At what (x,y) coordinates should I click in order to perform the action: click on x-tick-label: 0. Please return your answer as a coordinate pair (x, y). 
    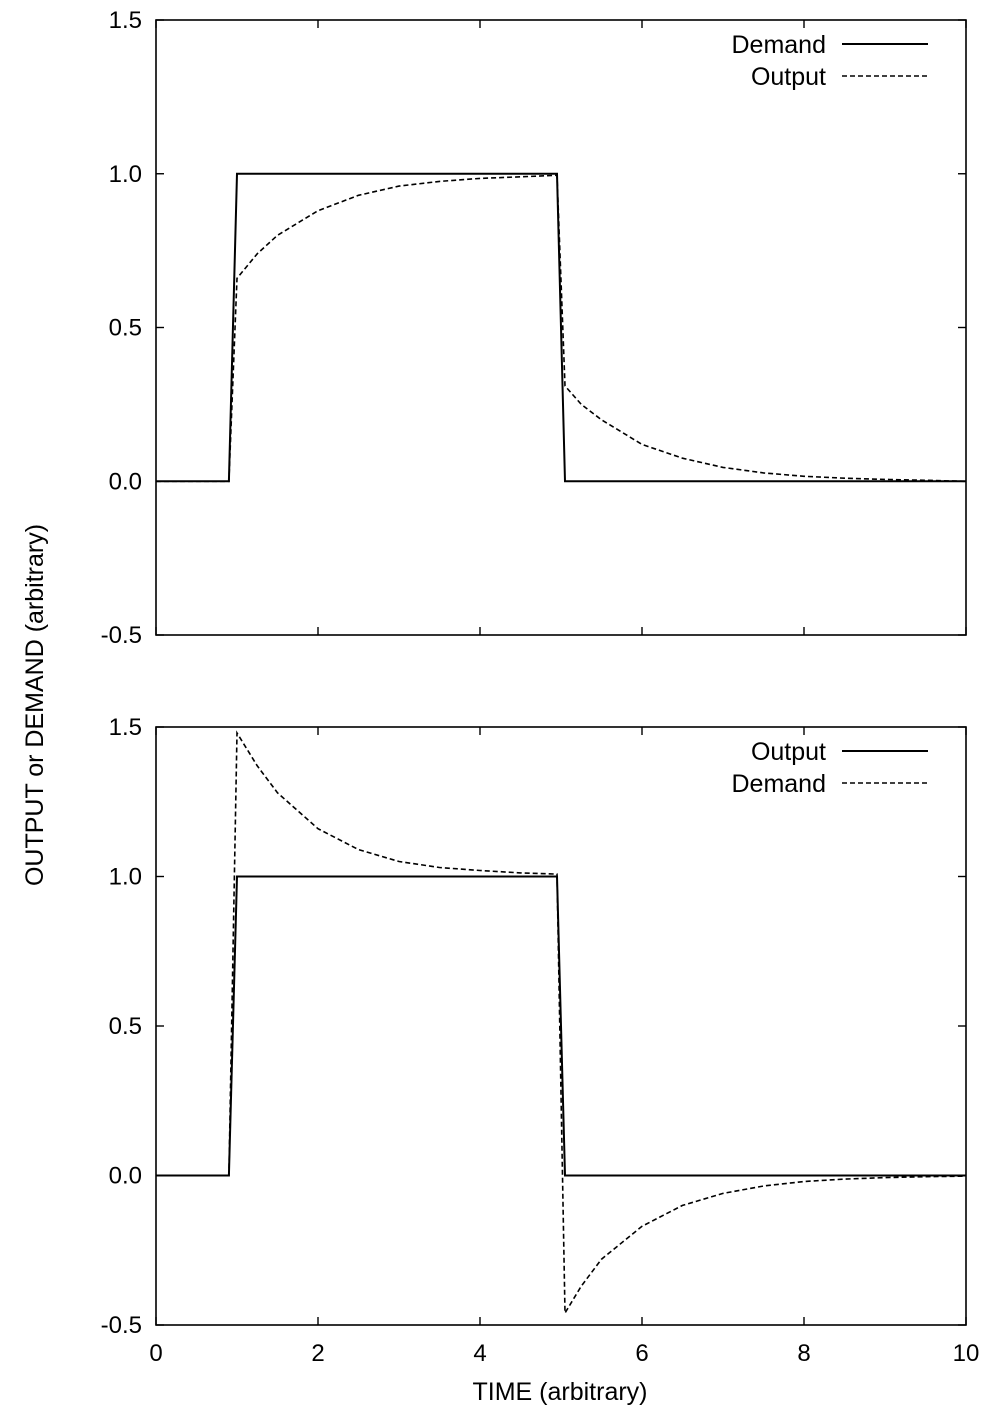
    Looking at the image, I should click on (155, 1353).